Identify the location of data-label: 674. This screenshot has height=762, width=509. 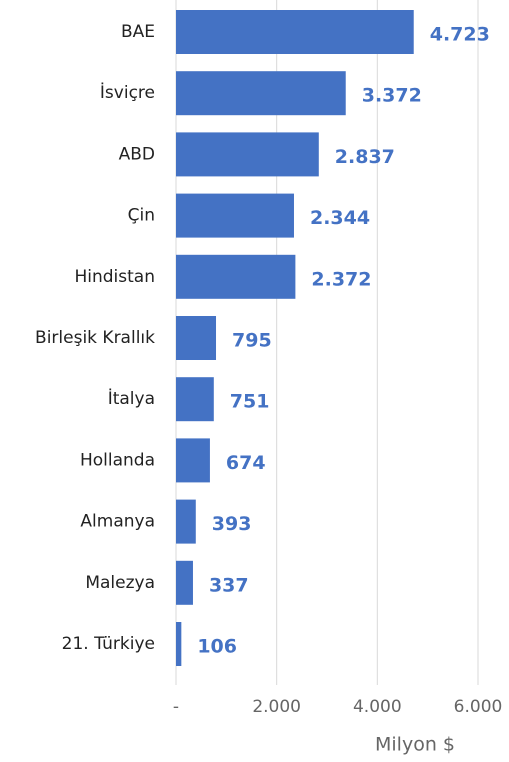
(246, 463).